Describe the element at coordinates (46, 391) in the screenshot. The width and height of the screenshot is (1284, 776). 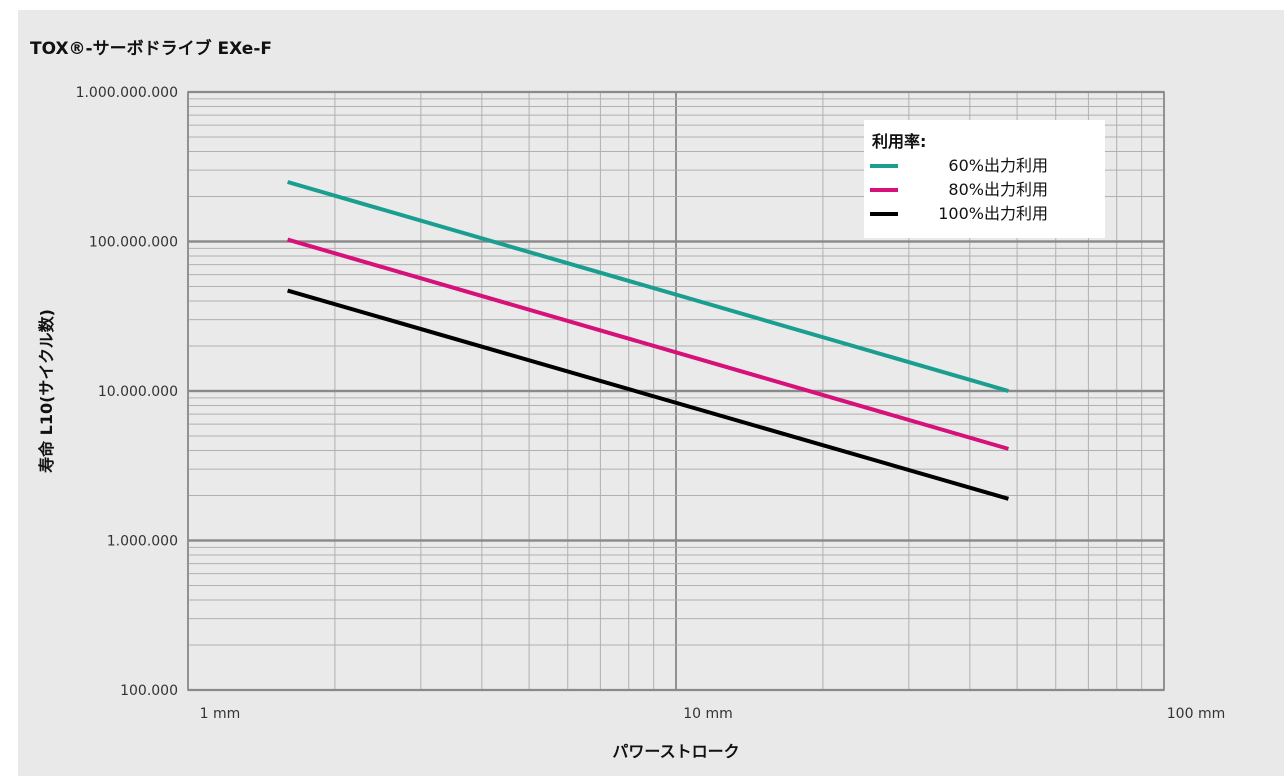
I see `y-axis-label: 寿命 L10(サイクル数)` at that location.